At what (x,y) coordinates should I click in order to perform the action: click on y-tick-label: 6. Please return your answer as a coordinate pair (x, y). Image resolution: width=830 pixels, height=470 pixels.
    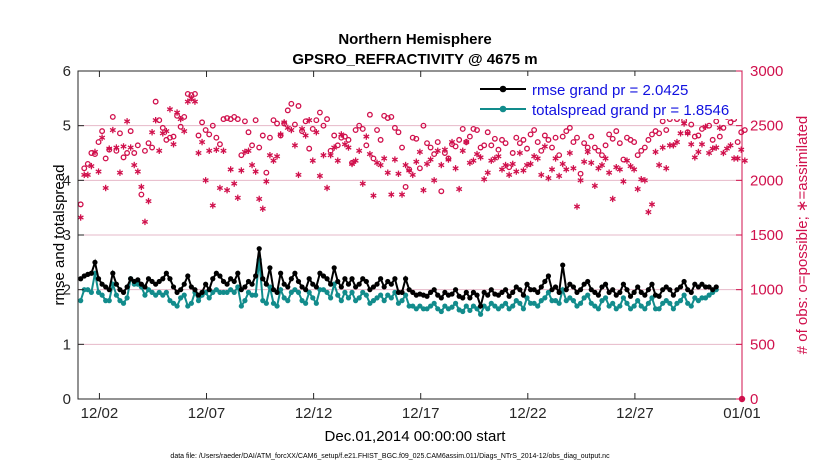
    Looking at the image, I should click on (67, 71).